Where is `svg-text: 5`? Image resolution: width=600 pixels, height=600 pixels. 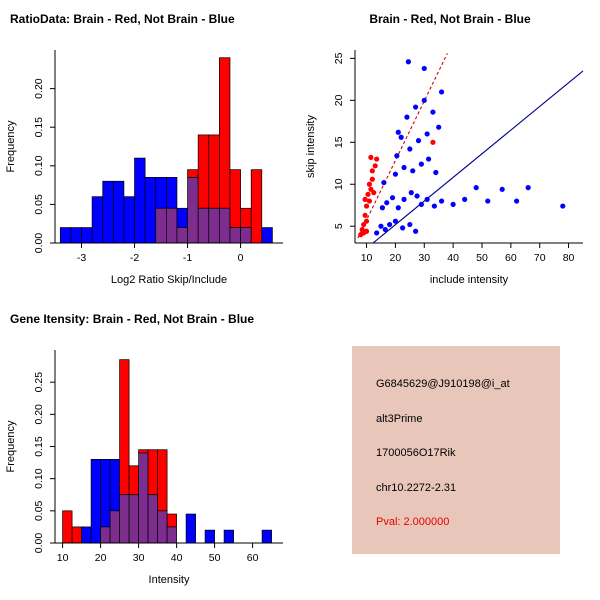 svg-text: 5 is located at coordinates (339, 226).